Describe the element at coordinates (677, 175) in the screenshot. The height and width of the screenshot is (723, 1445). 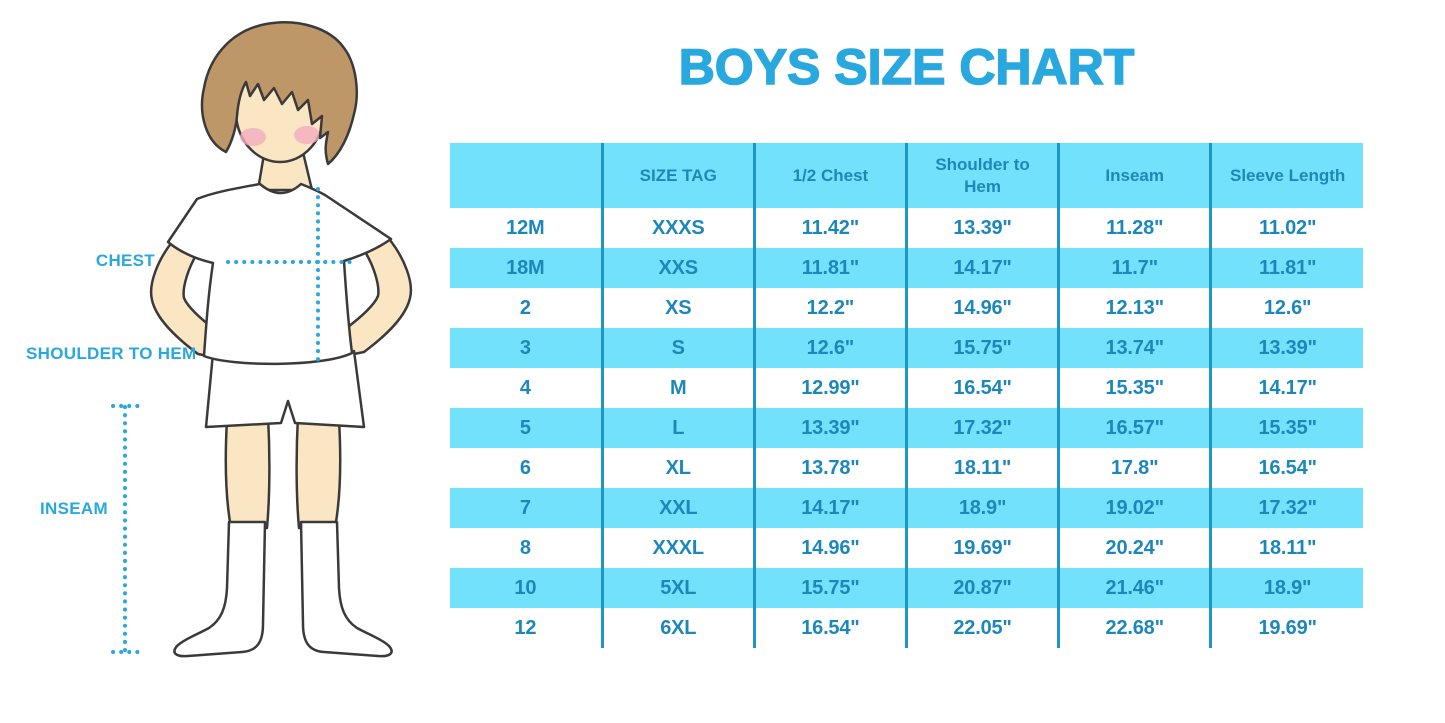
I see `column-header-size-tag: SIZE TAG` at that location.